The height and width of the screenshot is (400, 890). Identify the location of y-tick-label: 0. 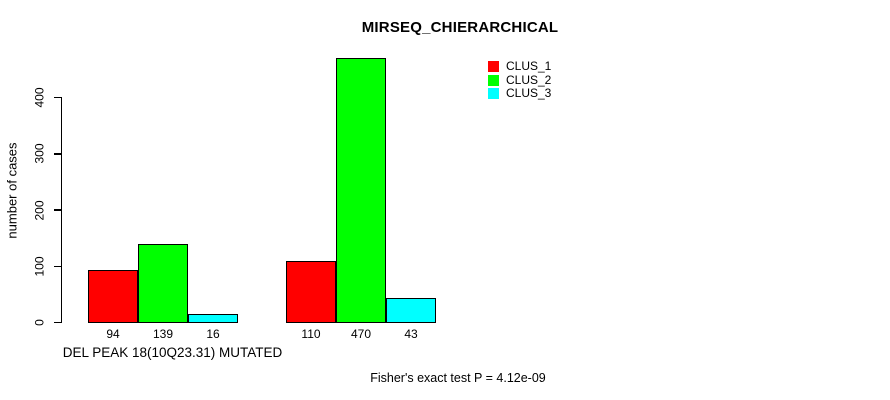
(39, 322).